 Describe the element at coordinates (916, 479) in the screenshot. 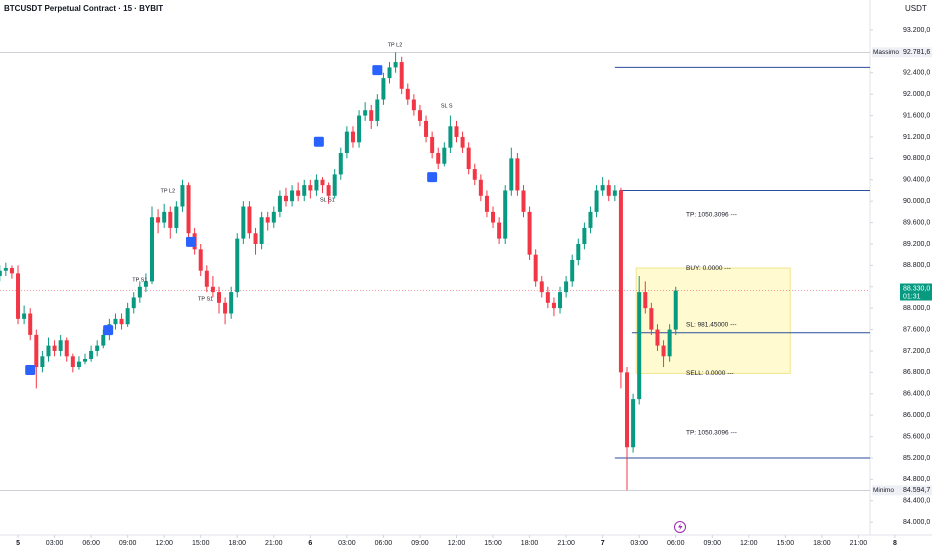

I see `y-tick-label: 84.800,0` at that location.